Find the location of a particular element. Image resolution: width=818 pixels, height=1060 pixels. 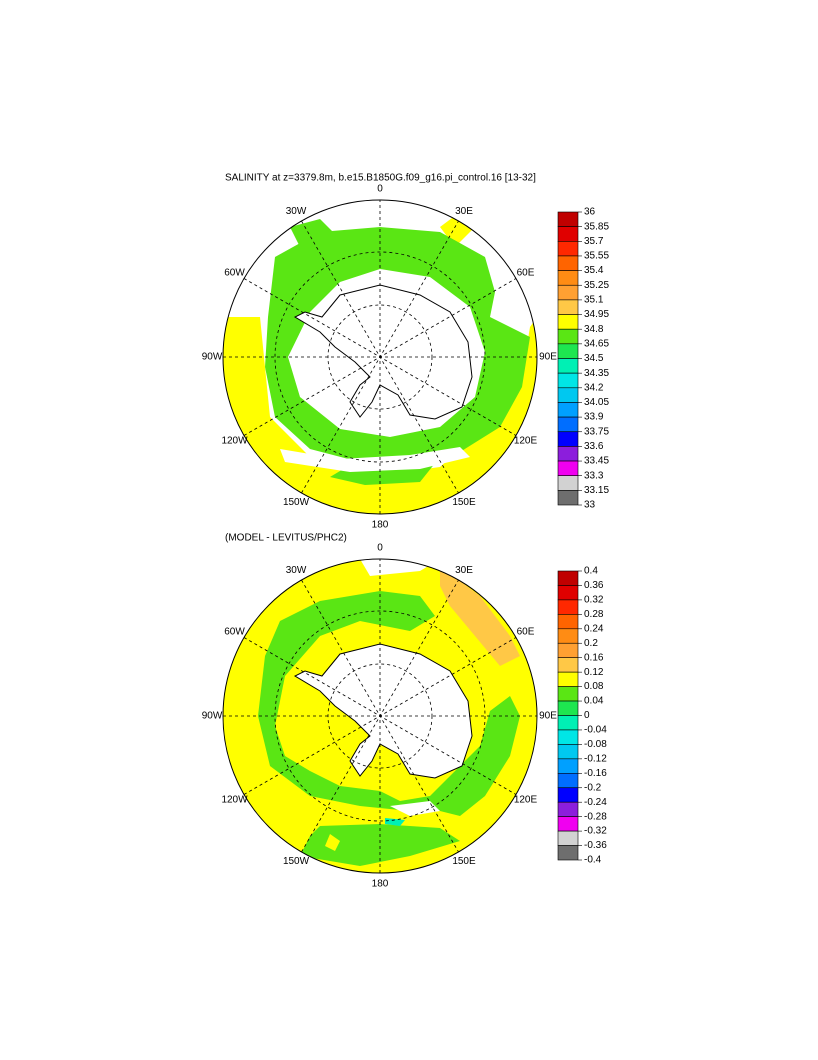

colorbar-label: 35.55 is located at coordinates (596, 256).